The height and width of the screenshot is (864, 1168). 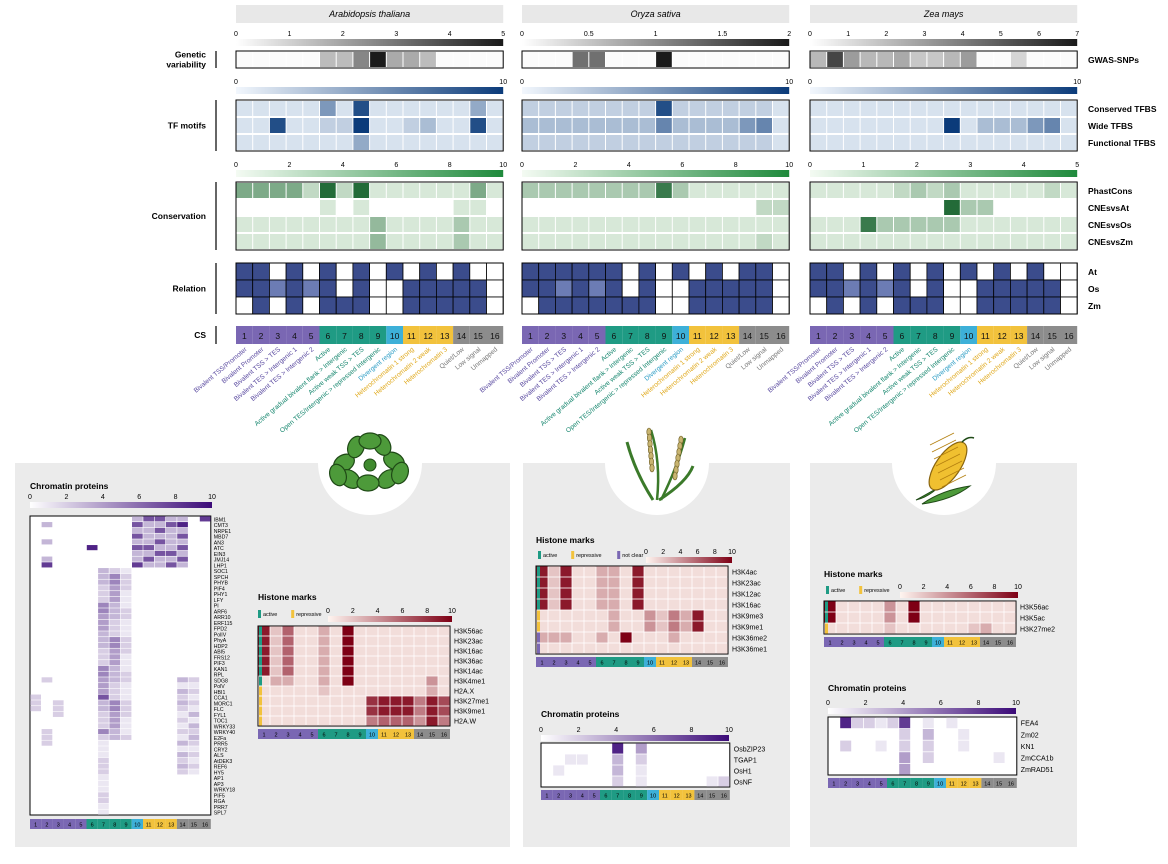 I want to click on colorbar-tick-label: 2, so click(x=575, y=165).